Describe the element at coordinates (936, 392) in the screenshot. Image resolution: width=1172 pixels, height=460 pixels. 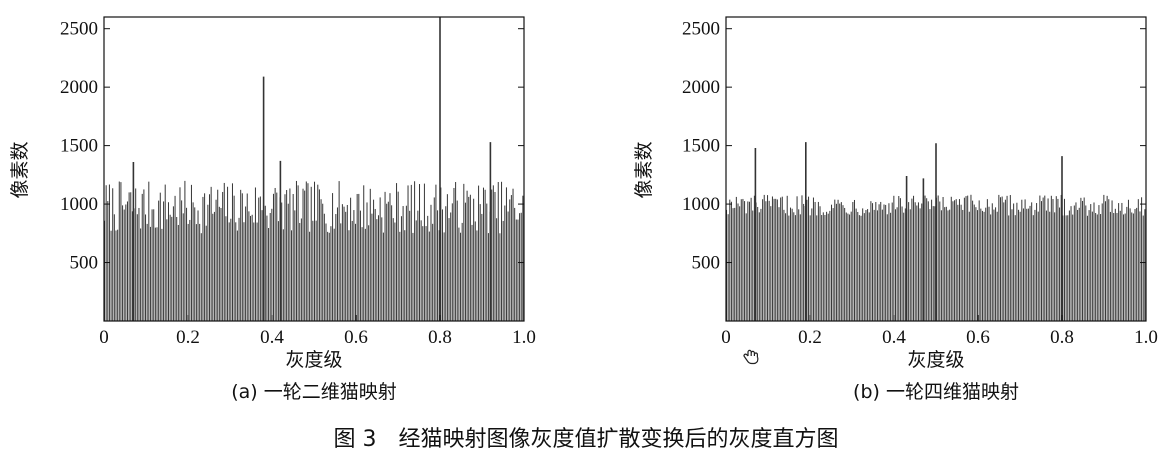
I see `caption-b: (b) 一轮四维猫映射` at that location.